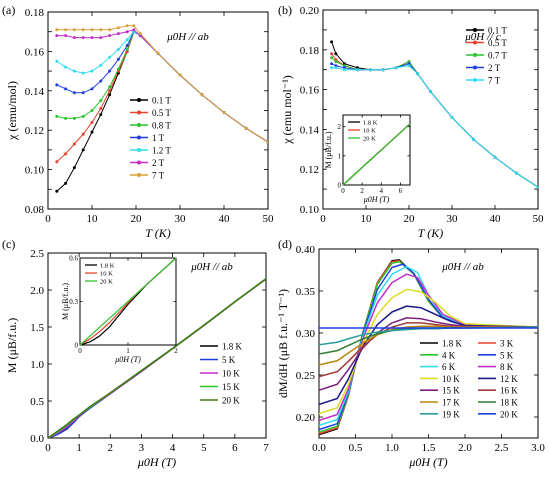 The width and height of the screenshot is (550, 481). Describe the element at coordinates (310, 210) in the screenshot. I see `panel-b-ytick-label: 0.10` at that location.